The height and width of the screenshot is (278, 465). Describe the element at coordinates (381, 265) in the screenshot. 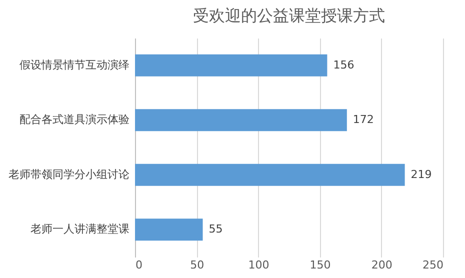

I see `x-tick-label: 200` at that location.